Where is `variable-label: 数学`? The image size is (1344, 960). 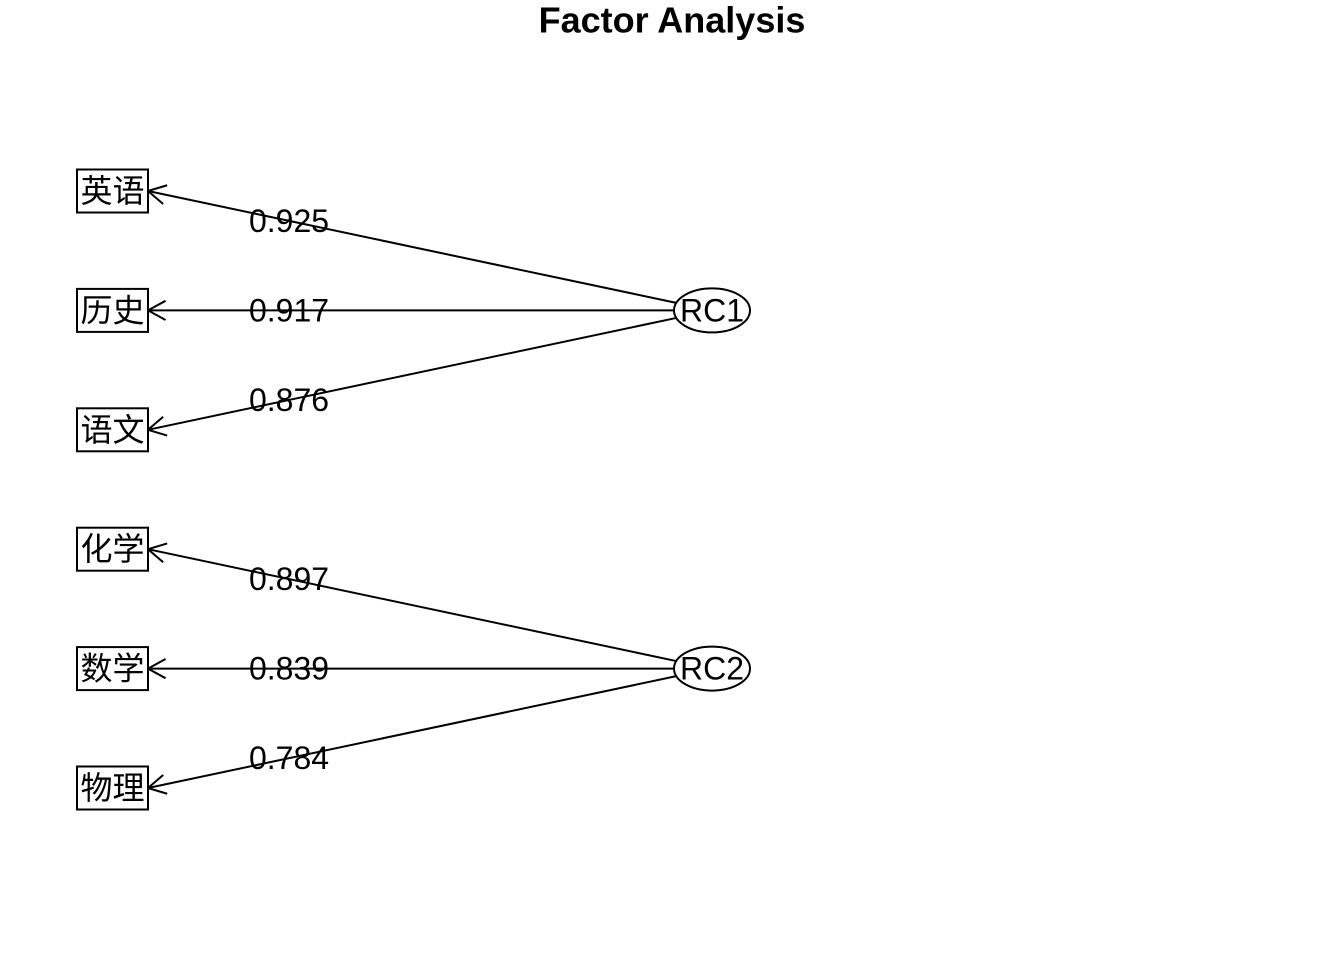
variable-label: 数学 is located at coordinates (112, 669).